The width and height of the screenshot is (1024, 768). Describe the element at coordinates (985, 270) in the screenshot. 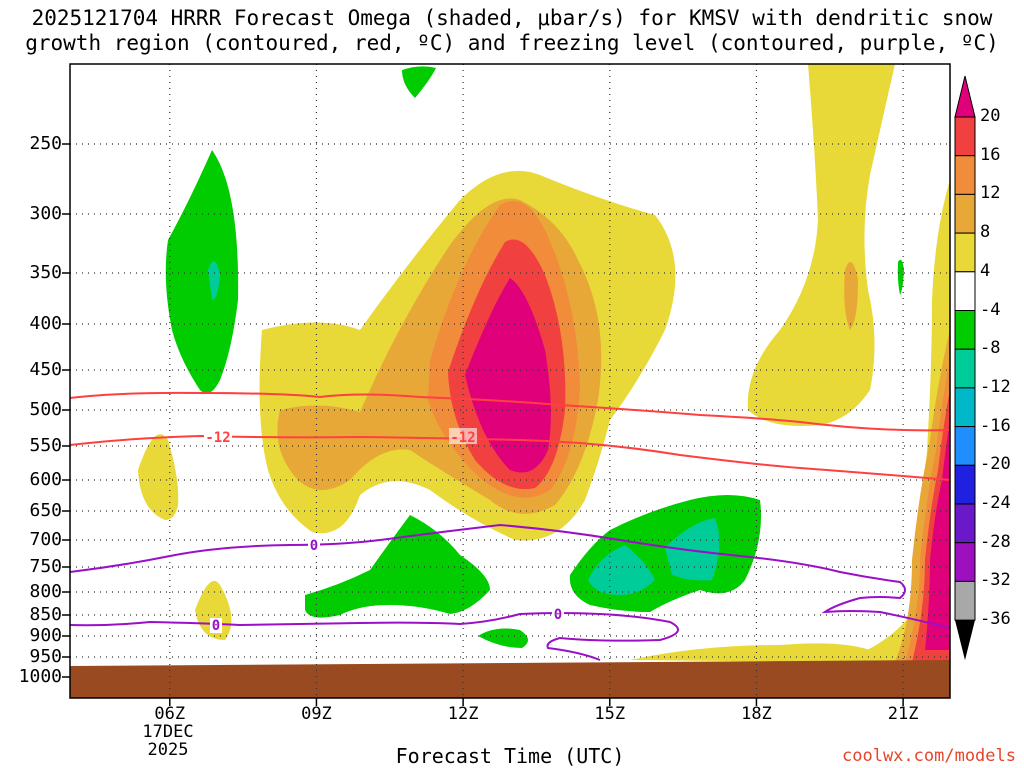

I see `colorbar-label-4: 4` at that location.